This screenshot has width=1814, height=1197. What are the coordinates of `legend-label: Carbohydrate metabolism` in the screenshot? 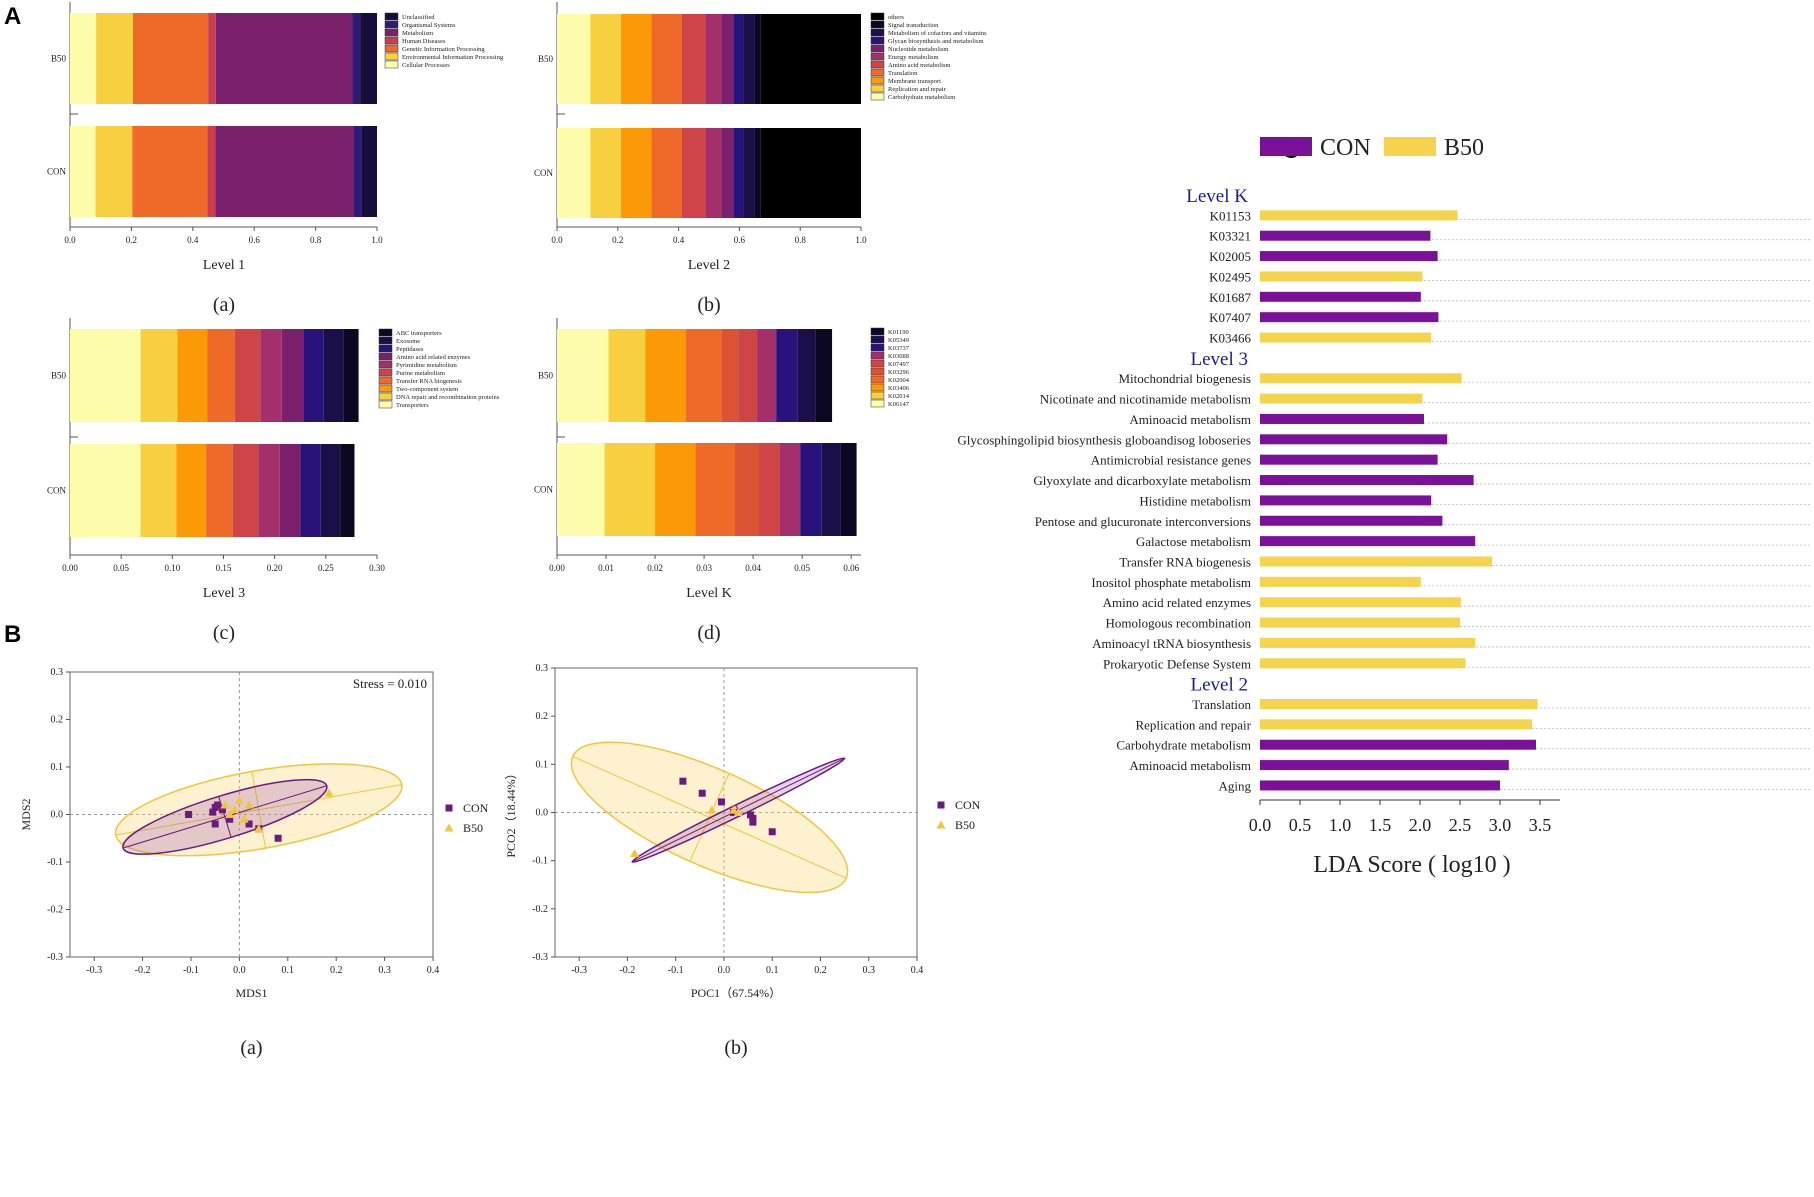 It's located at (921, 97).